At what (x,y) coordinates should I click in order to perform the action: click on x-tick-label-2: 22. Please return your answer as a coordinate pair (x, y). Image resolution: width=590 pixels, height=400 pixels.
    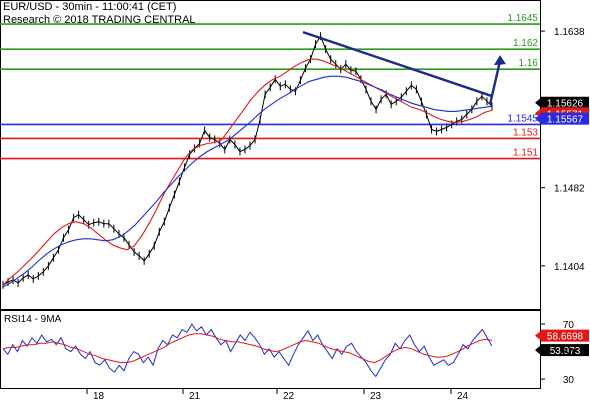
    Looking at the image, I should click on (289, 395).